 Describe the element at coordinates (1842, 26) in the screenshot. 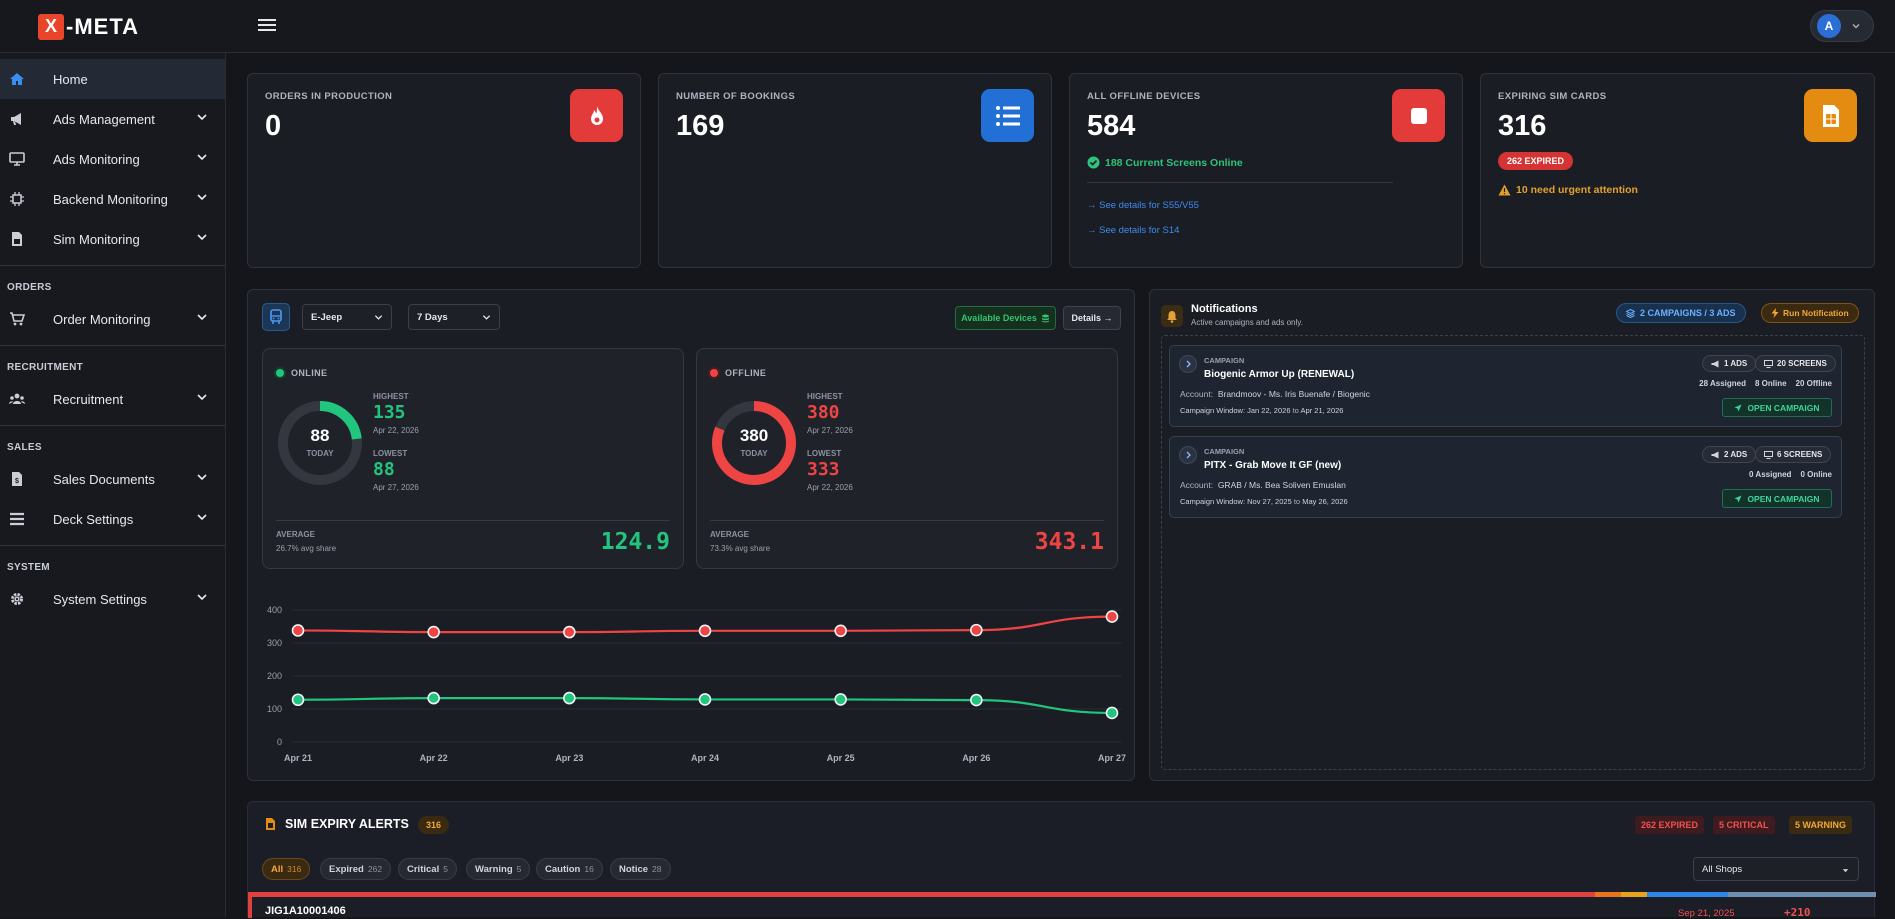

I see `user-menu: A` at that location.